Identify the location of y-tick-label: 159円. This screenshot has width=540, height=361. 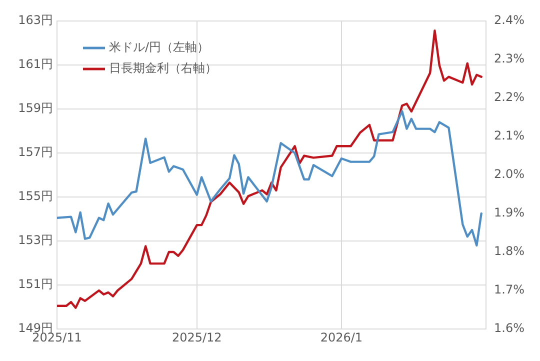
(35, 108).